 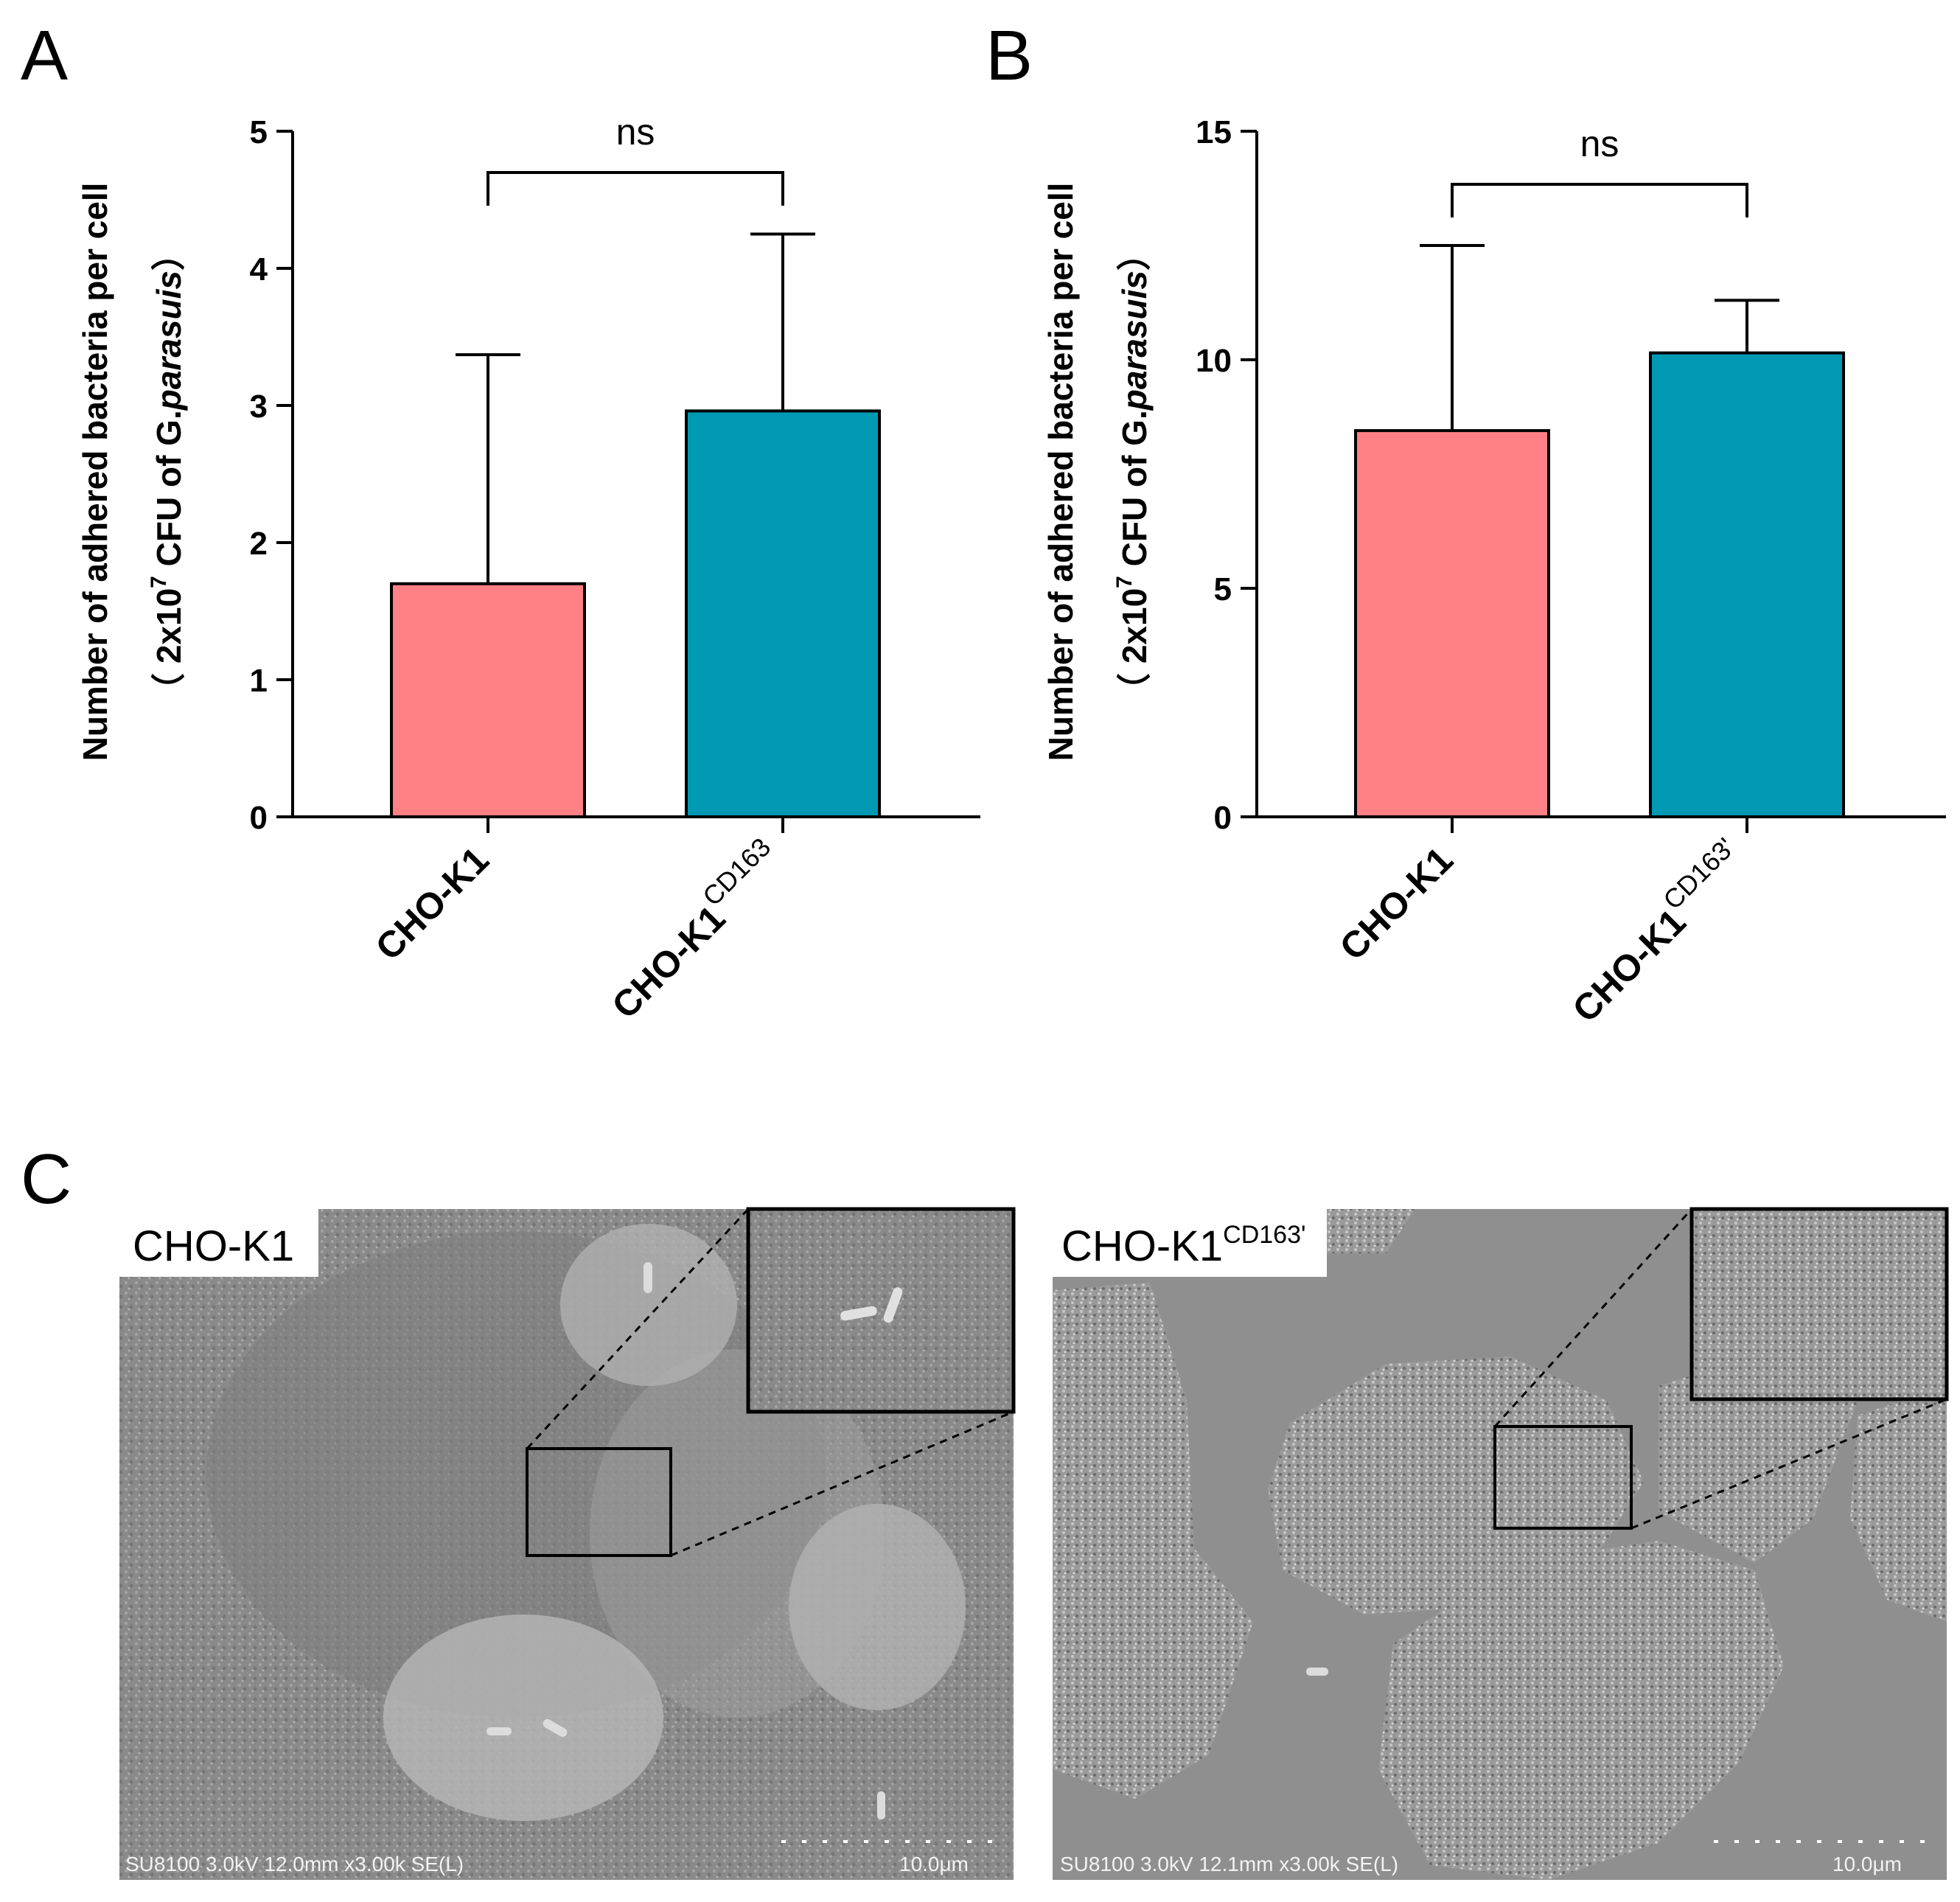 I want to click on y-tick-label: 10, so click(x=1214, y=361).